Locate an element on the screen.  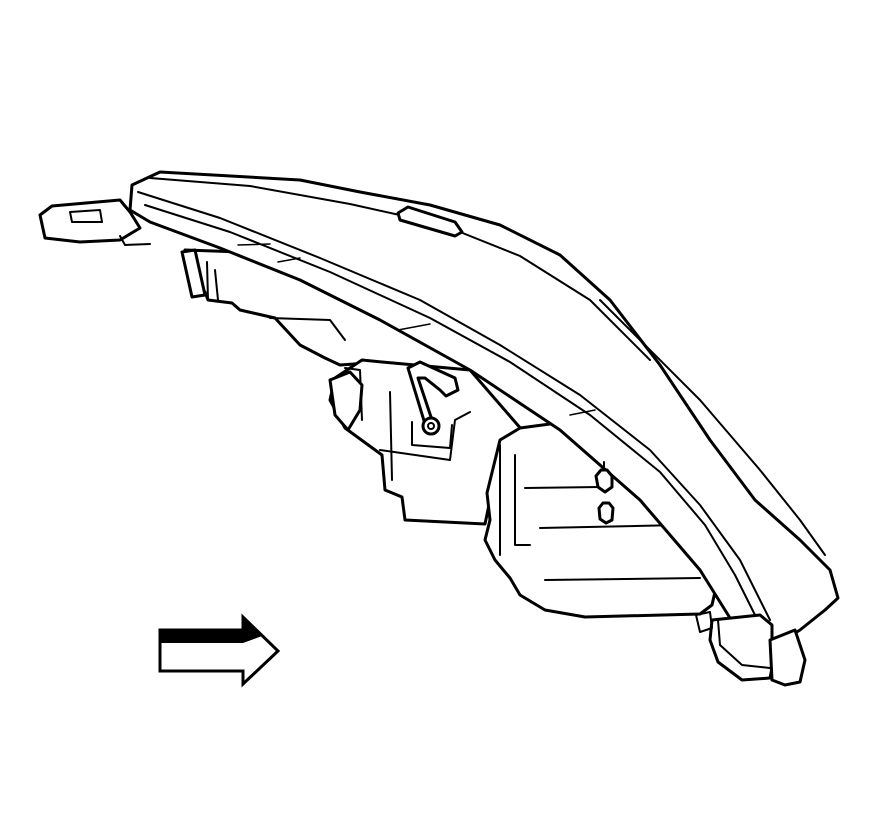
stud-upper is located at coordinates (604, 477).